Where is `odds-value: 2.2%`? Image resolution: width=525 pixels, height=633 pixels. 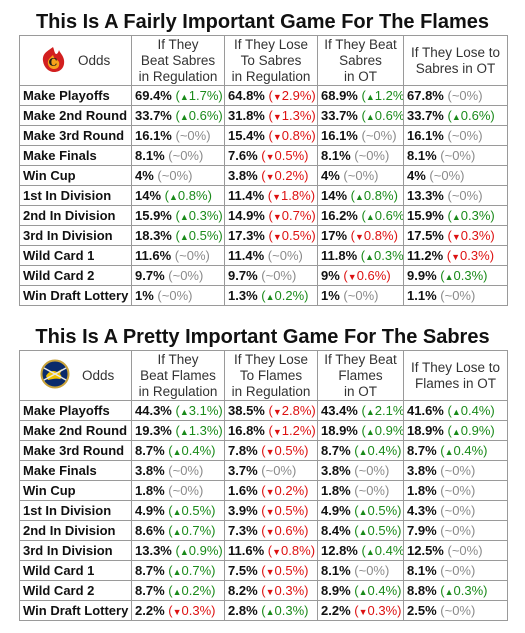 odds-value: 2.2% is located at coordinates (336, 610).